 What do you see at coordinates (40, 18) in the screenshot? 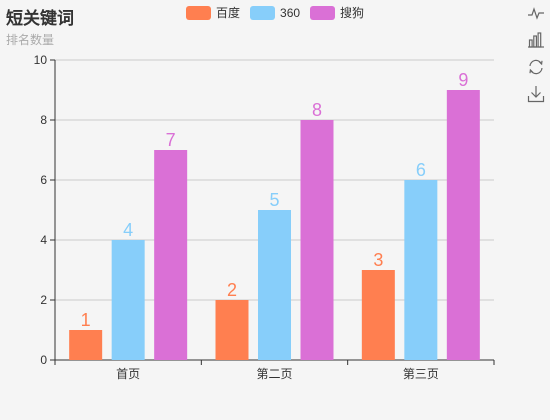
I see `chart-title: 短关键词` at bounding box center [40, 18].